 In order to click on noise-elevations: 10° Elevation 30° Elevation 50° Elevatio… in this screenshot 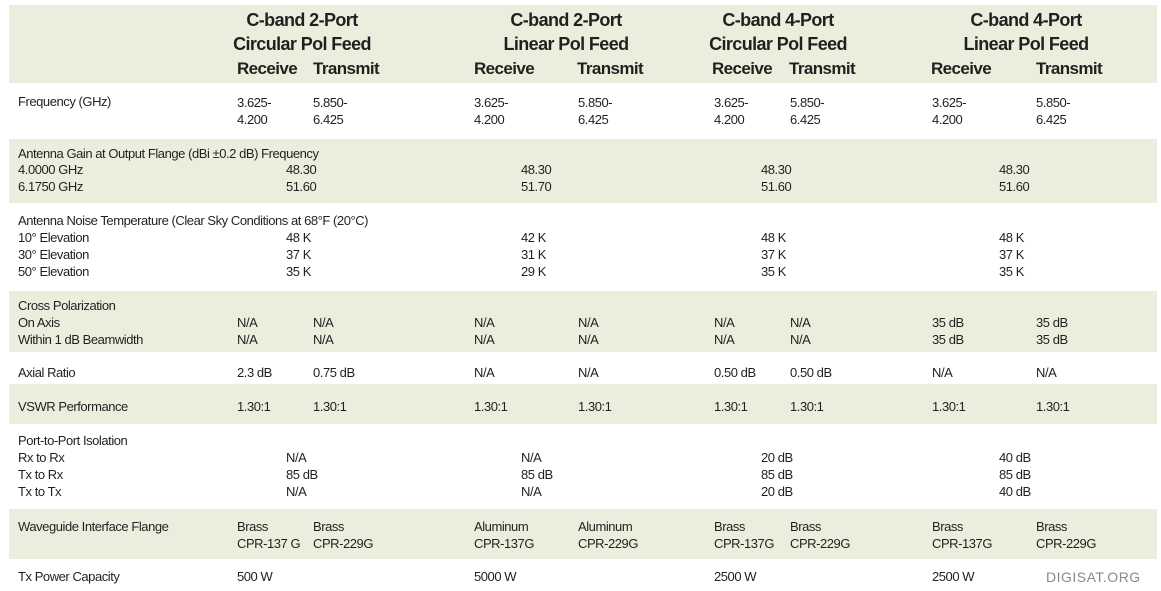, I will do `click(53, 254)`.